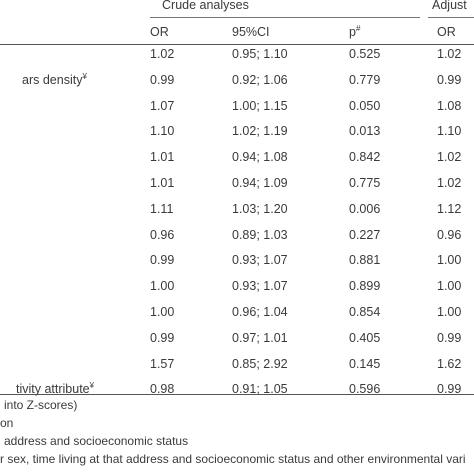 Image resolution: width=474 pixels, height=474 pixels. Describe the element at coordinates (96, 441) in the screenshot. I see `footnote-line: address and socioeconomic status` at that location.